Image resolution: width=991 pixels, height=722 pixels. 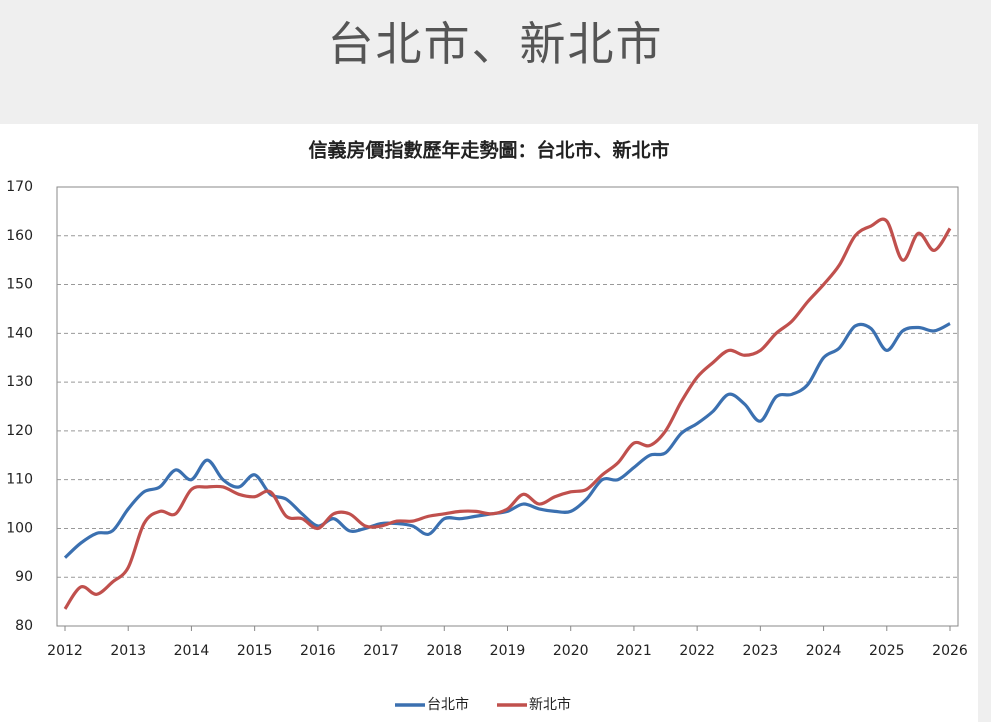 What do you see at coordinates (24, 626) in the screenshot?
I see `y-tick-label: 80` at bounding box center [24, 626].